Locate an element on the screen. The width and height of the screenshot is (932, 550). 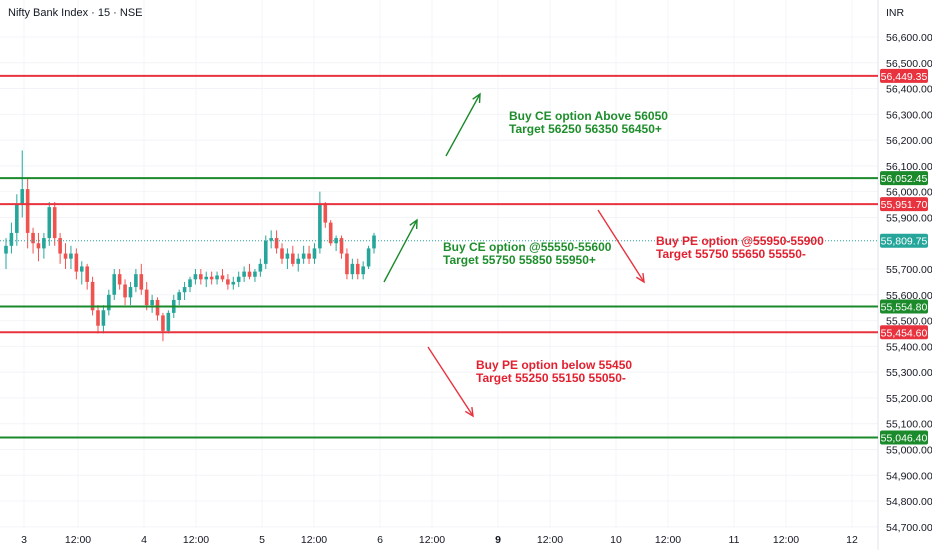
y-tick-label: 56,300.00 is located at coordinates (909, 115).